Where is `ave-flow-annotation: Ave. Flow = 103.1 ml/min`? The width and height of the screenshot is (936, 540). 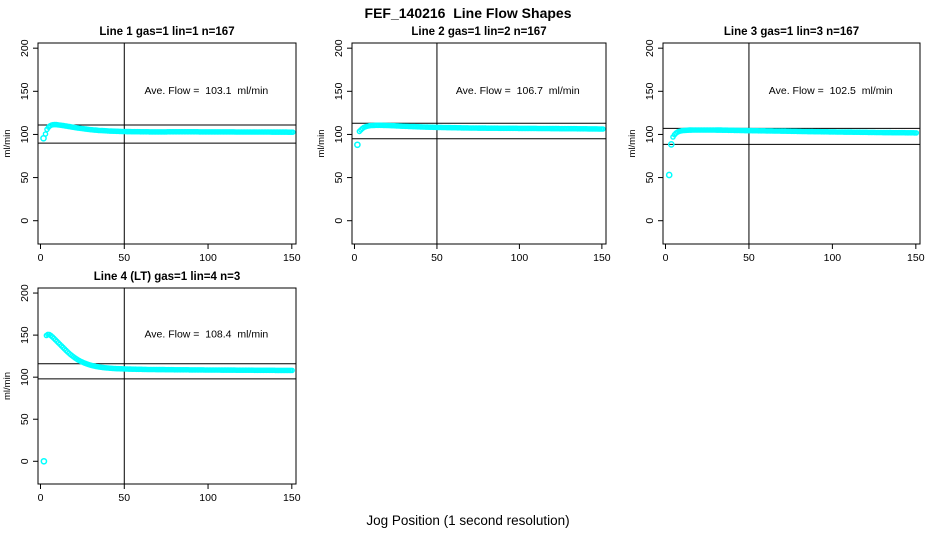
ave-flow-annotation: Ave. Flow = 103.1 ml/min is located at coordinates (206, 91).